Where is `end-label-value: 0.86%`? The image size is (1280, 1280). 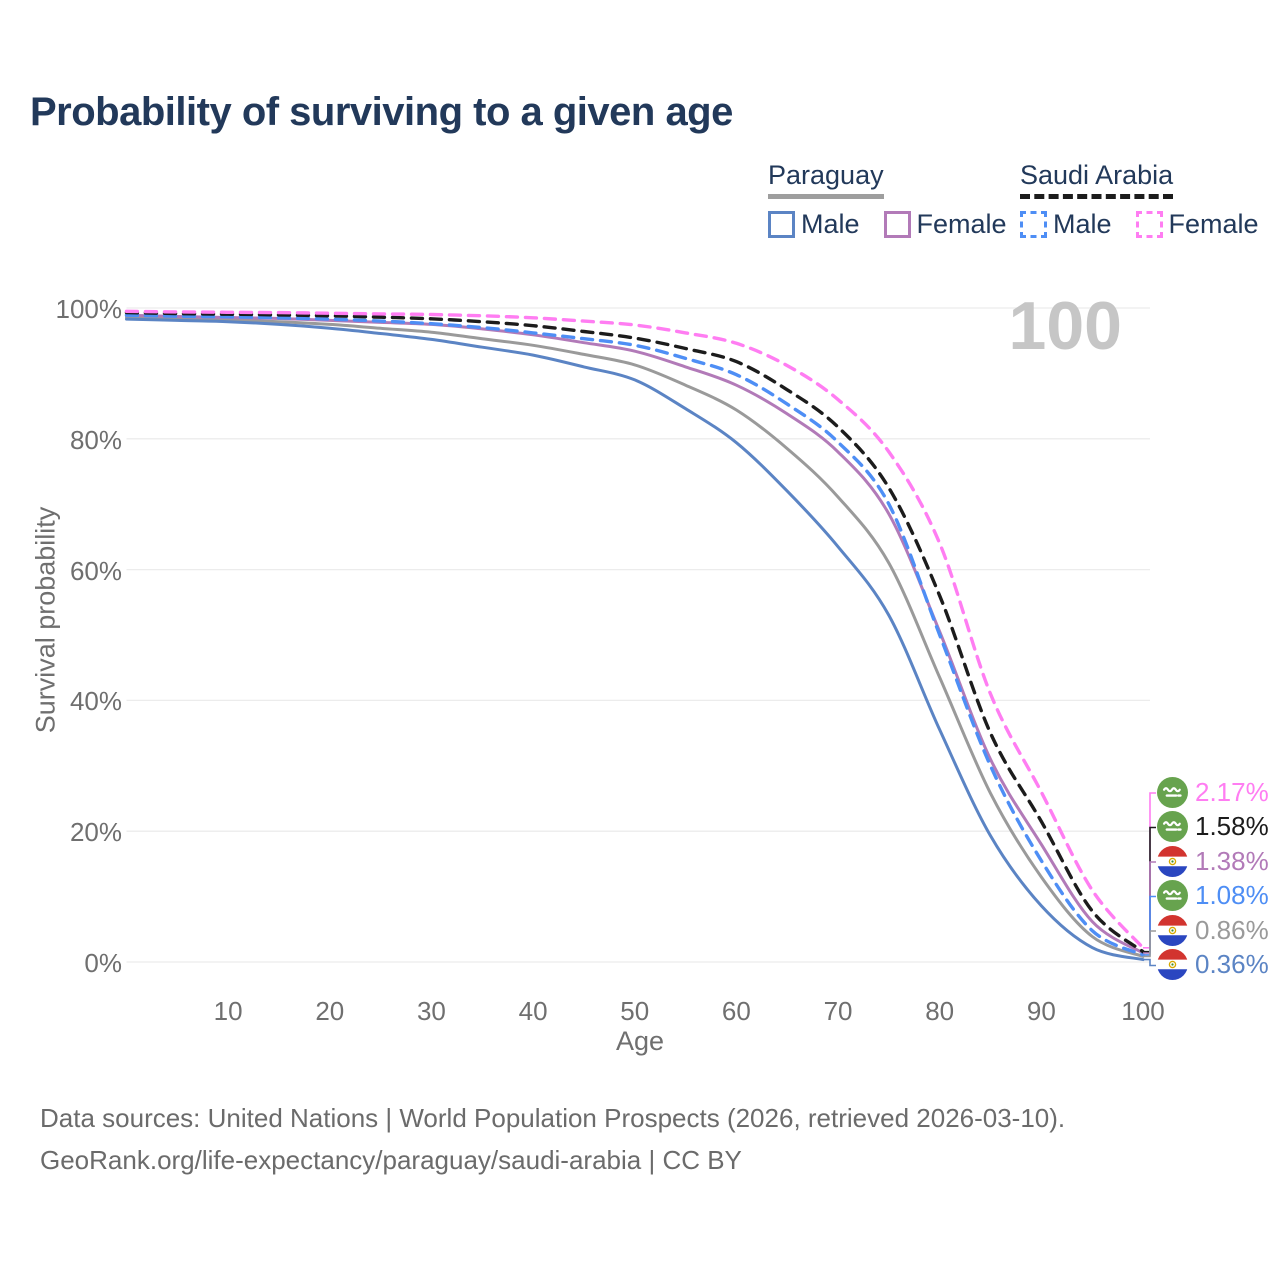 end-label-value: 0.86% is located at coordinates (1232, 929).